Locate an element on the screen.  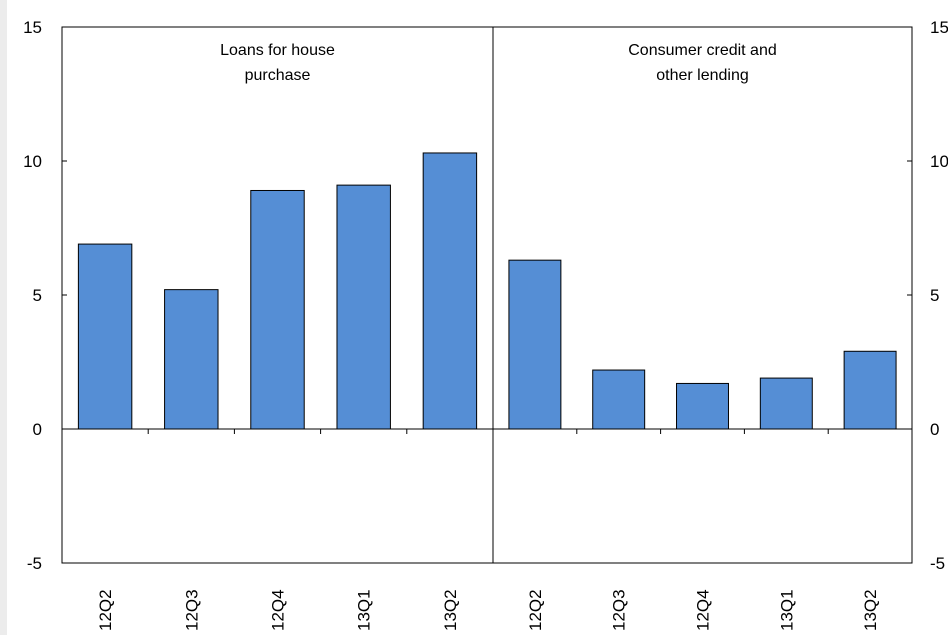
y-tick-label-right: 5 is located at coordinates (934, 295).